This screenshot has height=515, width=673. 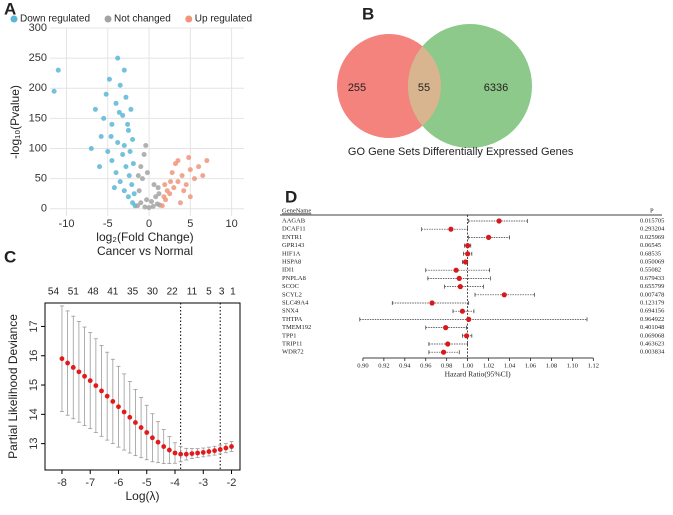 What do you see at coordinates (90, 483) in the screenshot?
I see `x-tick-label: -7` at bounding box center [90, 483].